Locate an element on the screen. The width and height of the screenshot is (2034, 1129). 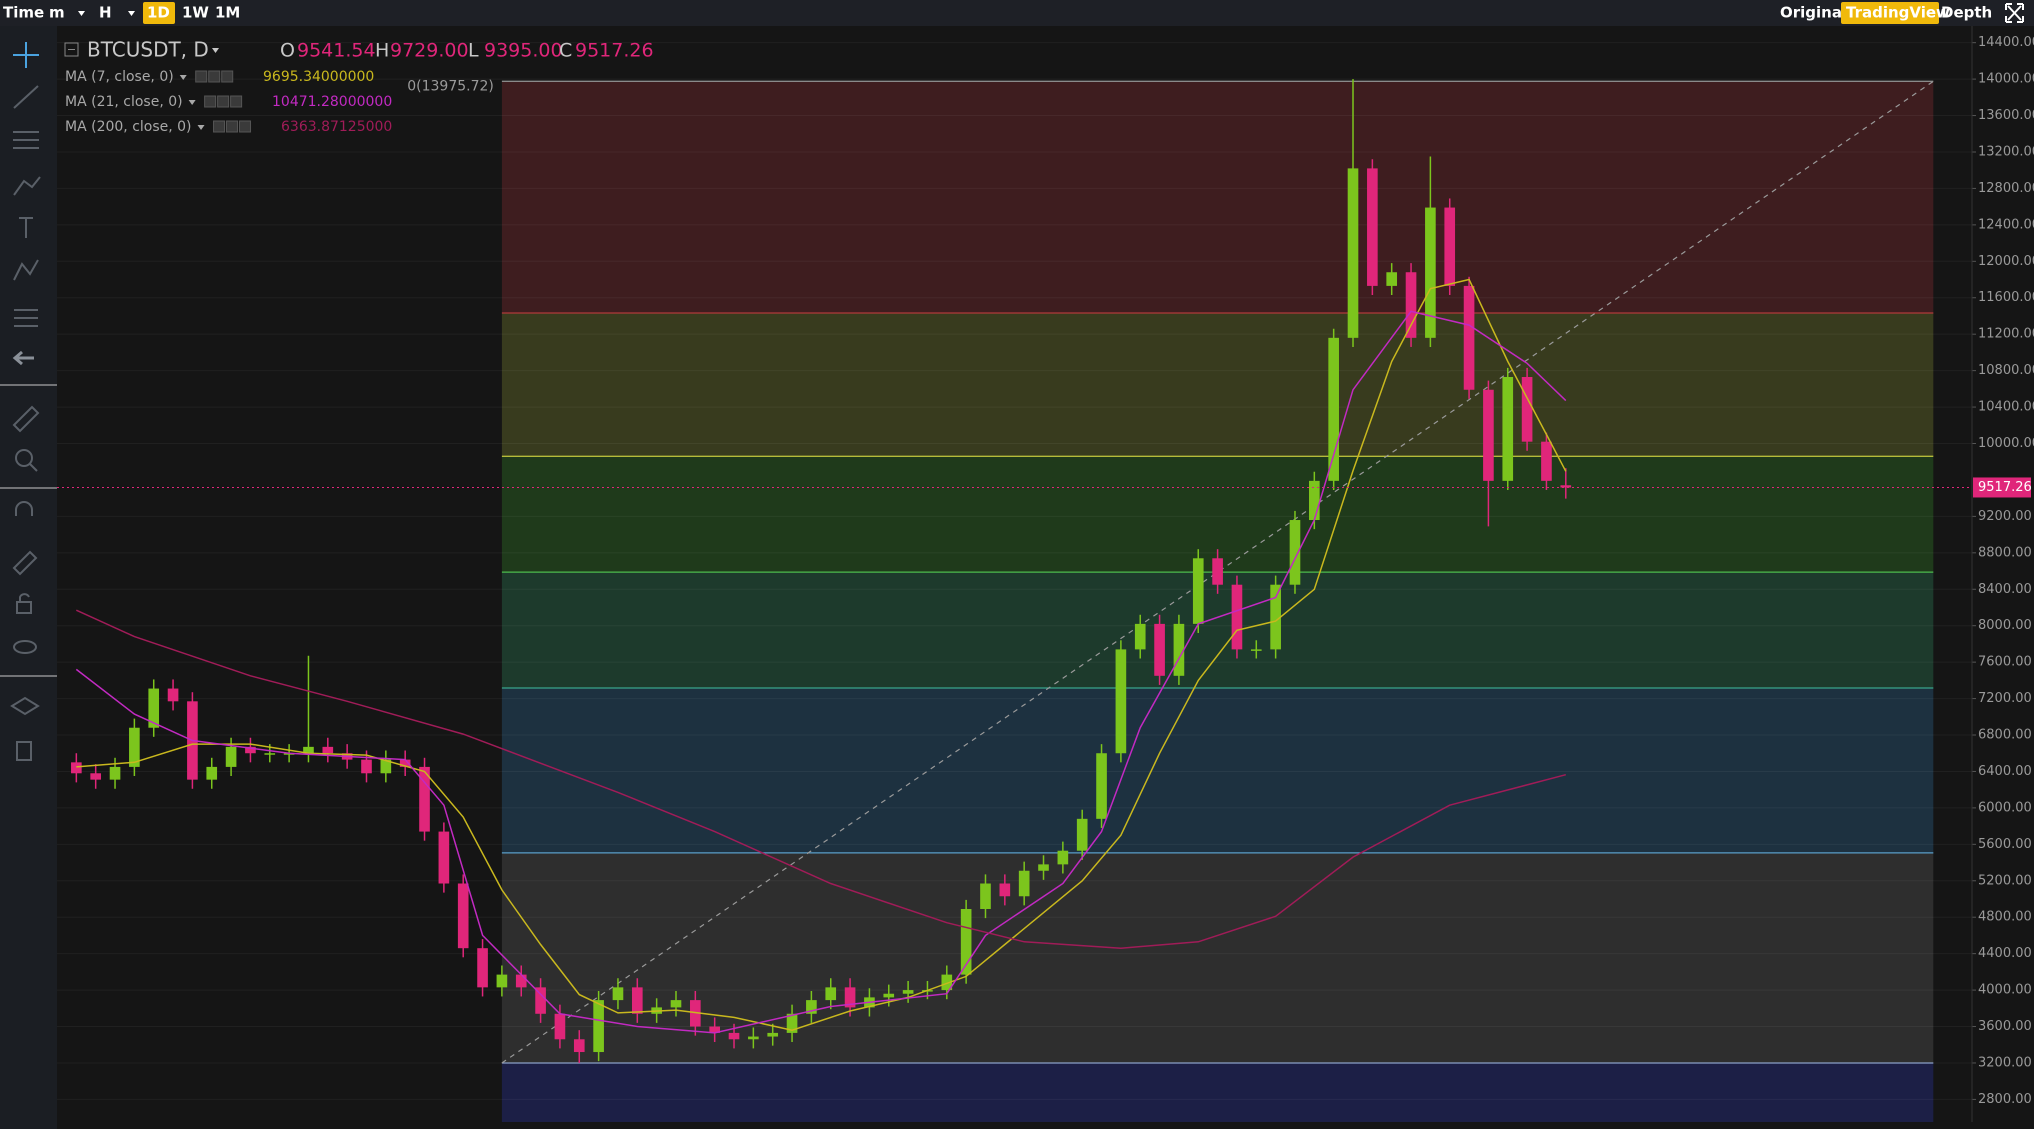
top-toolbar-bg is located at coordinates (1017, 13).